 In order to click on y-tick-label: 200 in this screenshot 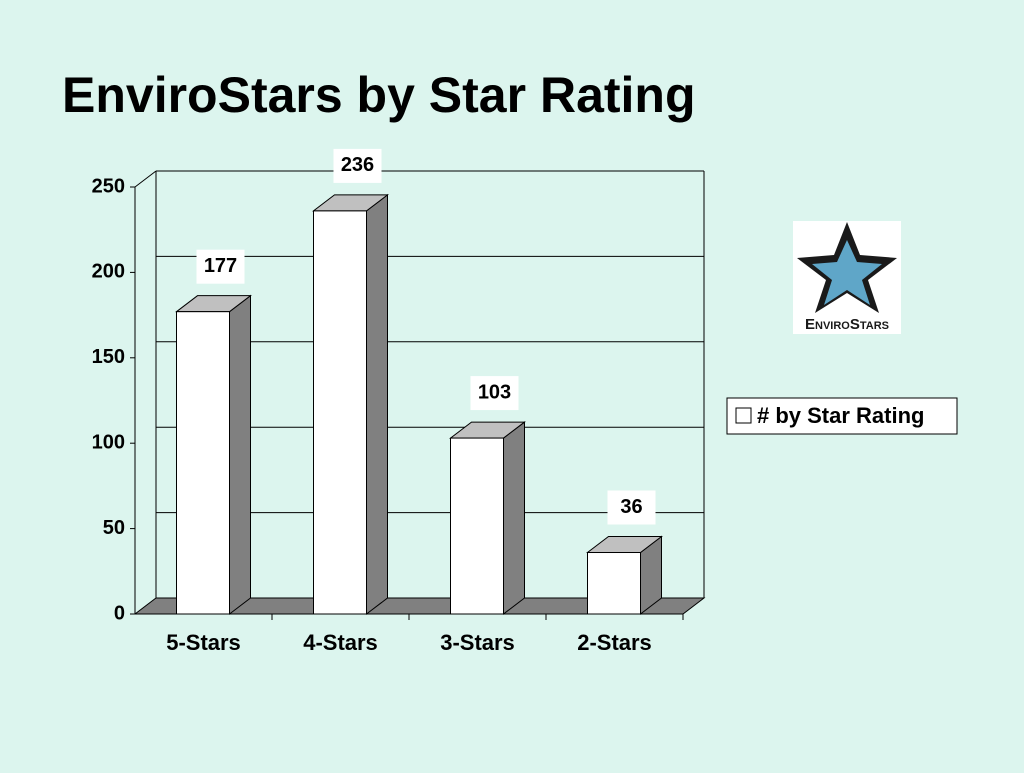, I will do `click(108, 272)`.